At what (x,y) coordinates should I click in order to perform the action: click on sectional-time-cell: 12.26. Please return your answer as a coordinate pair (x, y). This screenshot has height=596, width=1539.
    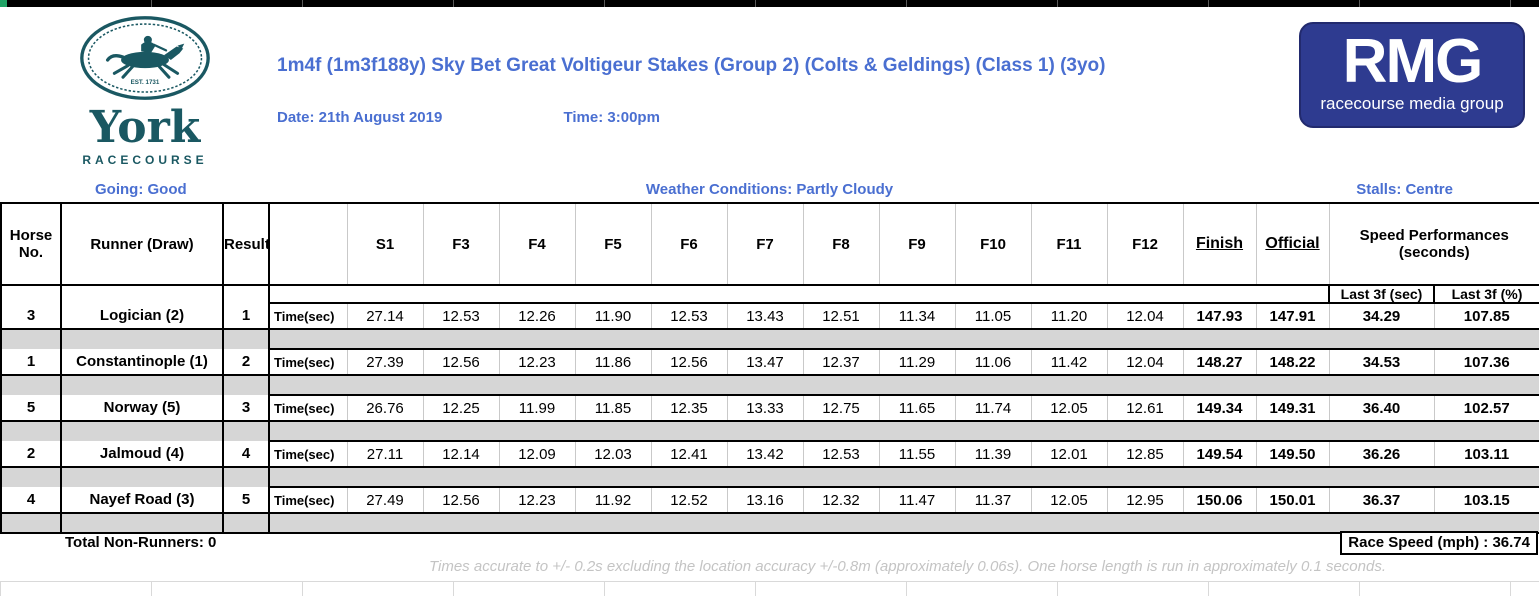
    Looking at the image, I should click on (536, 316).